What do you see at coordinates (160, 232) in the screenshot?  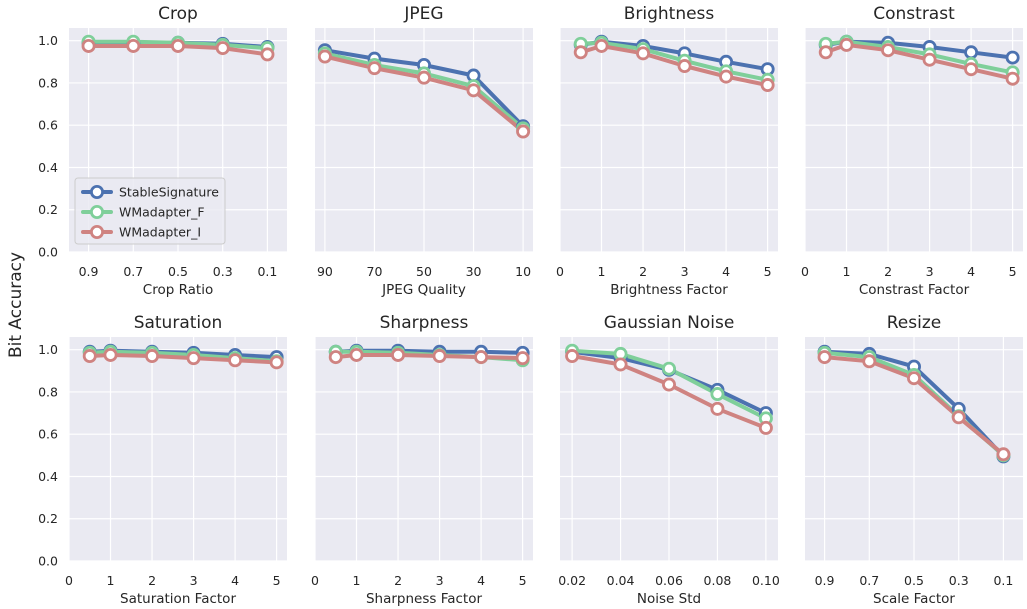 I see `legend-label: WMadapter_I` at bounding box center [160, 232].